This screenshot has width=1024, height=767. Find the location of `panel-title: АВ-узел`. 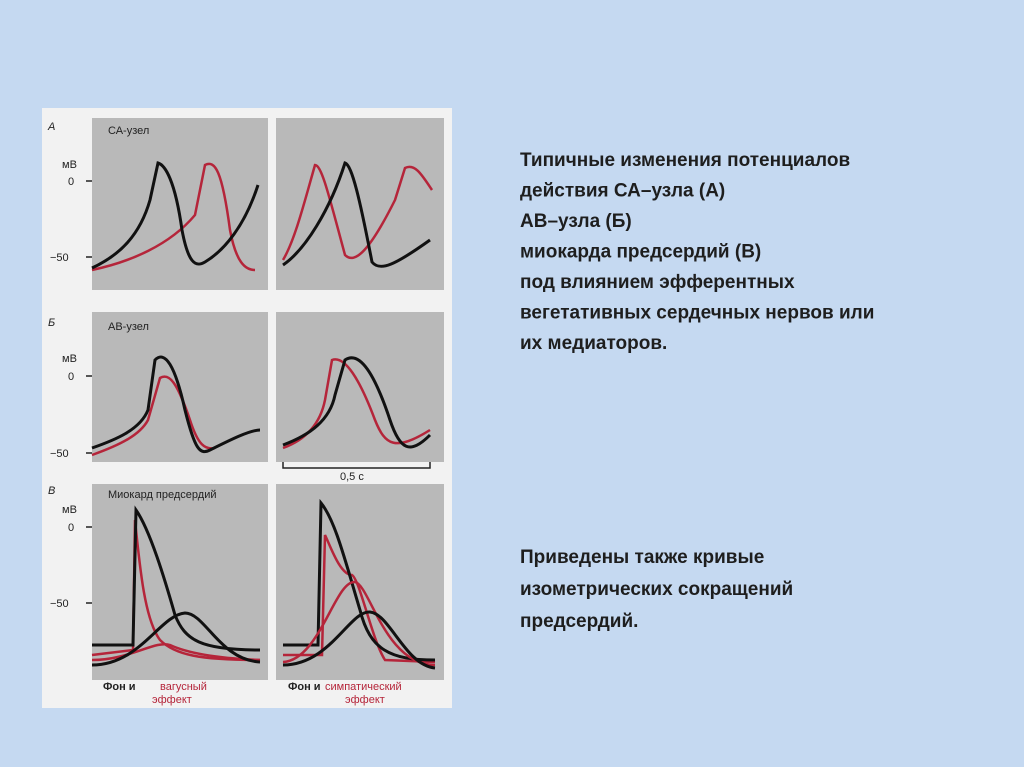

panel-title: АВ-узел is located at coordinates (128, 327).